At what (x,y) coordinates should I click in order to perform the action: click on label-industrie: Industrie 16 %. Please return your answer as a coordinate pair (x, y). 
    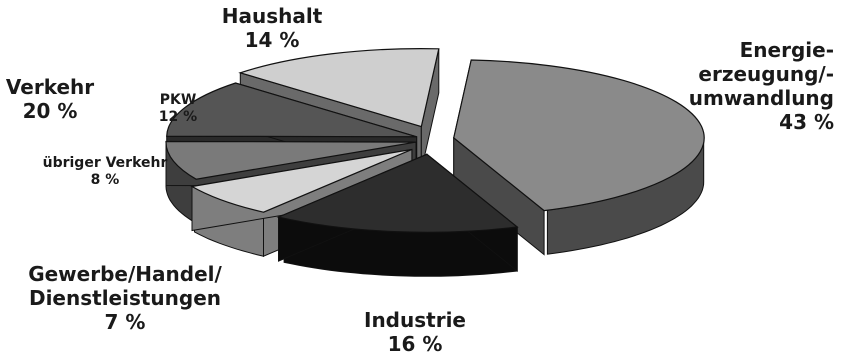
    Looking at the image, I should click on (415, 332).